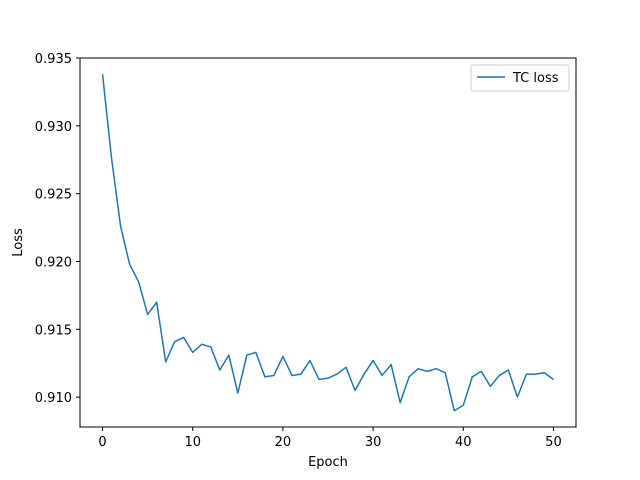 The width and height of the screenshot is (640, 480). I want to click on x-tick-label: 40, so click(463, 442).